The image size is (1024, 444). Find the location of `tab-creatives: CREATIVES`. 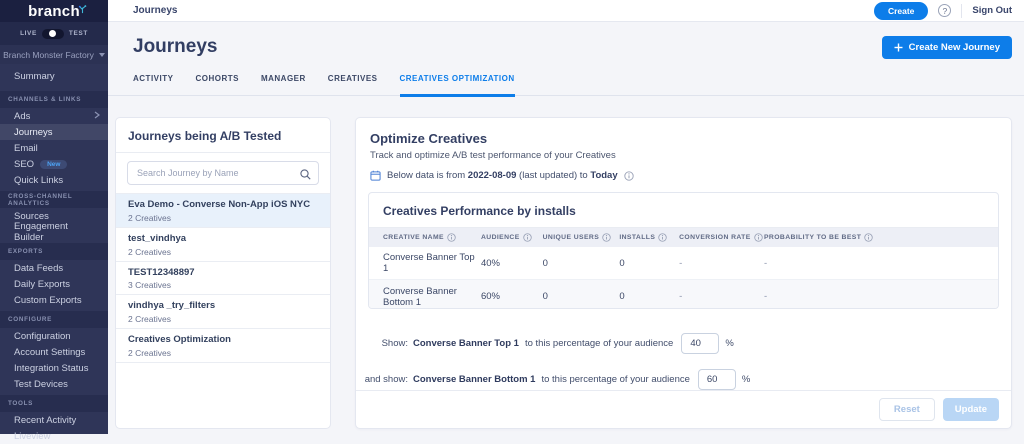

tab-creatives: CREATIVES is located at coordinates (352, 78).